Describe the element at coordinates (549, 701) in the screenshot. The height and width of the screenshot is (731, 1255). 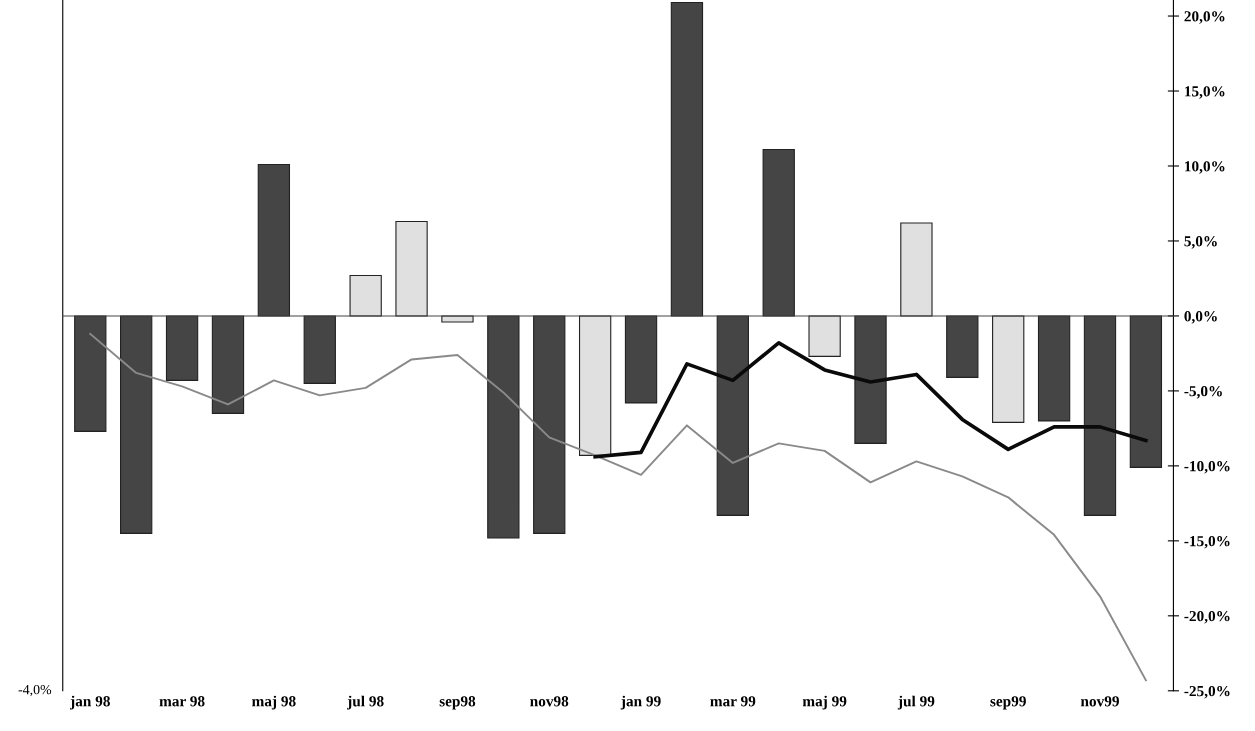
I see `x-tick-label: nov98` at that location.